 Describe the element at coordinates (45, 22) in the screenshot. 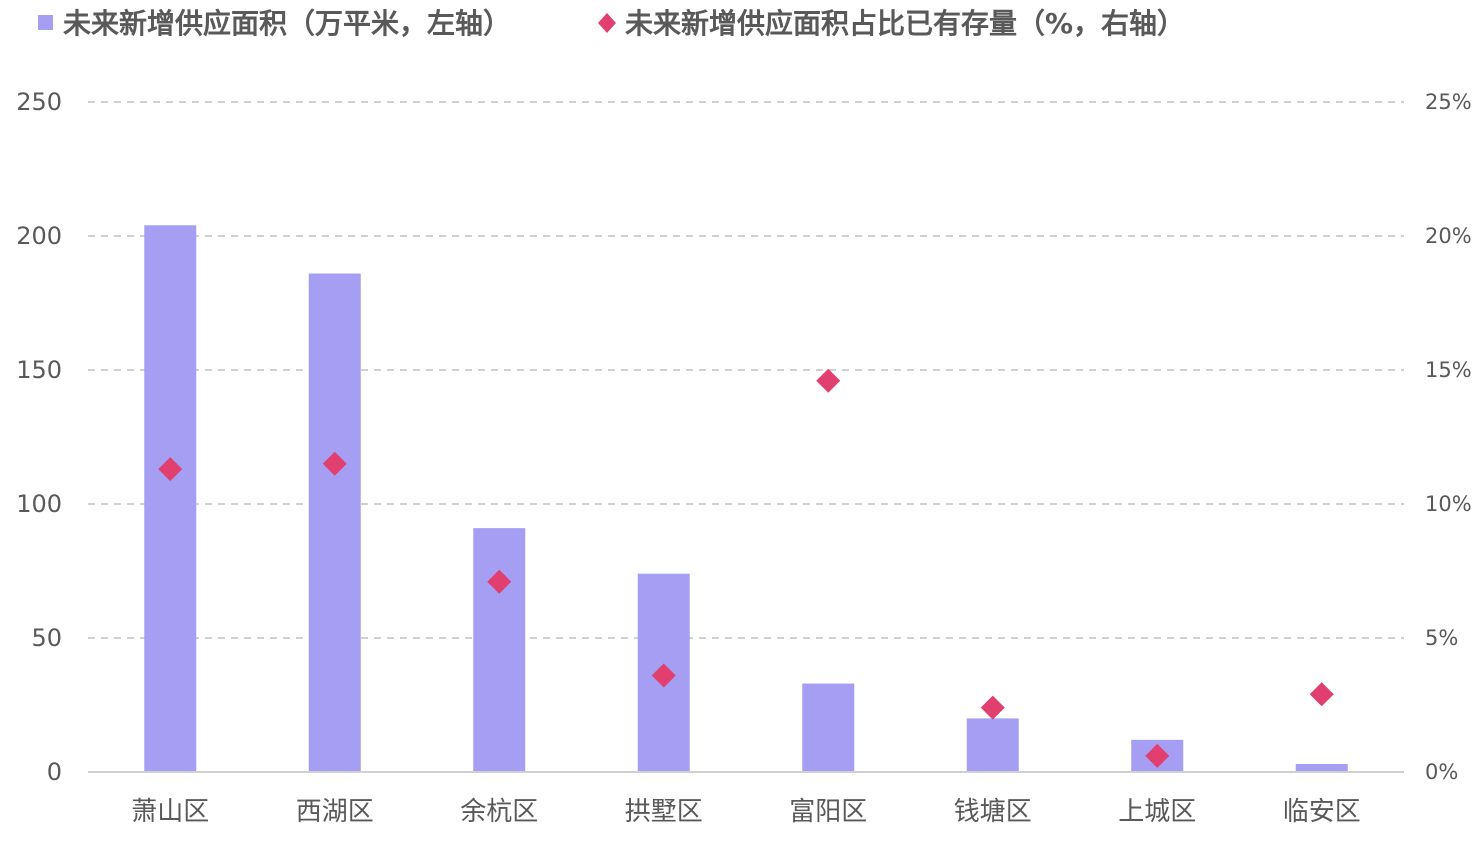

I see `legend-bar-swatch` at that location.